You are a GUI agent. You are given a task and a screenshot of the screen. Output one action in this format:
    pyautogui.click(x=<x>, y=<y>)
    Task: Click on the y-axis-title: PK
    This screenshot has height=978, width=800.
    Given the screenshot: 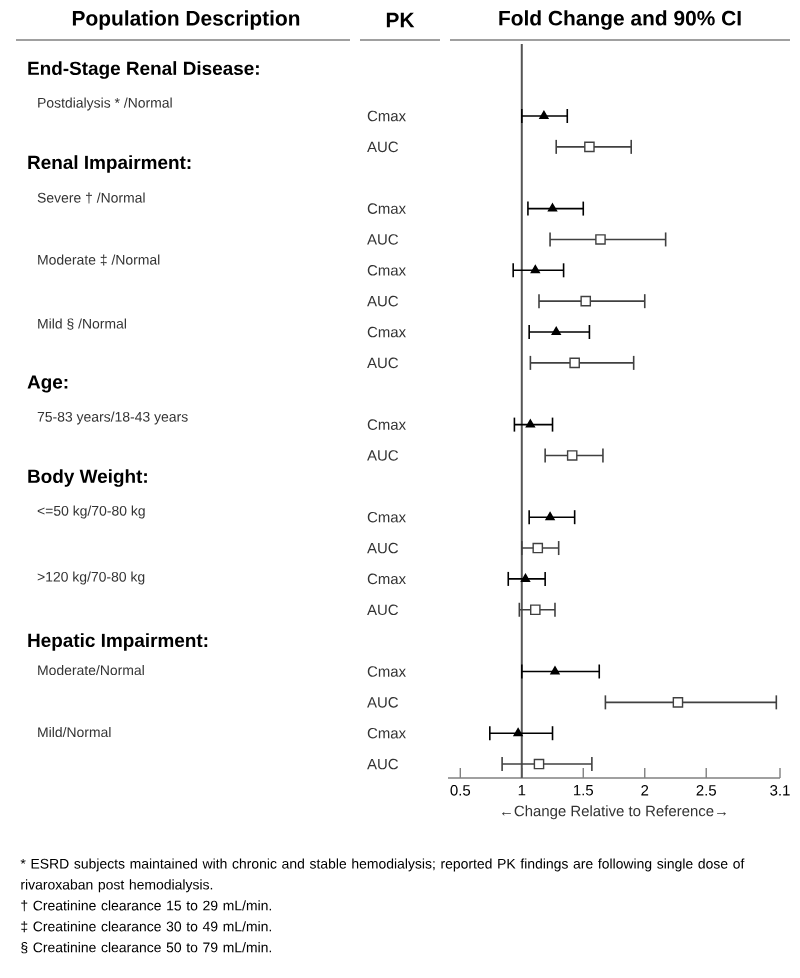 What is the action you would take?
    pyautogui.click(x=400, y=20)
    